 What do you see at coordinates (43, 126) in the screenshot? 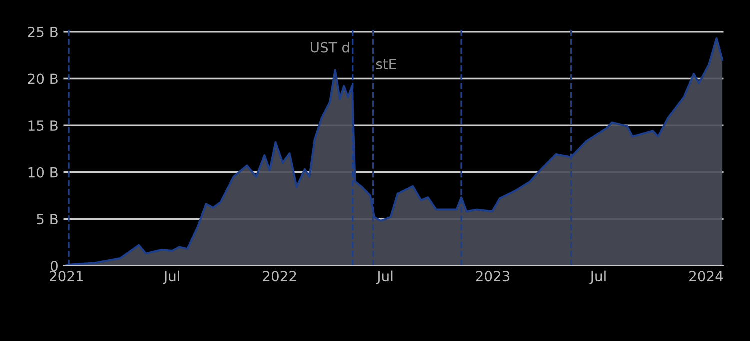
I see `y-tick-label: 15 B` at bounding box center [43, 126].